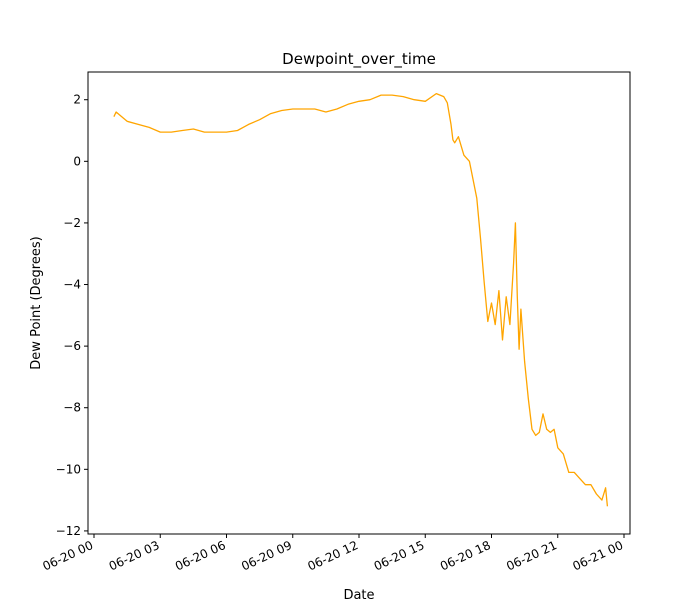 Image resolution: width=700 pixels, height=600 pixels. Describe the element at coordinates (77, 100) in the screenshot. I see `y-tick-label: 2` at that location.